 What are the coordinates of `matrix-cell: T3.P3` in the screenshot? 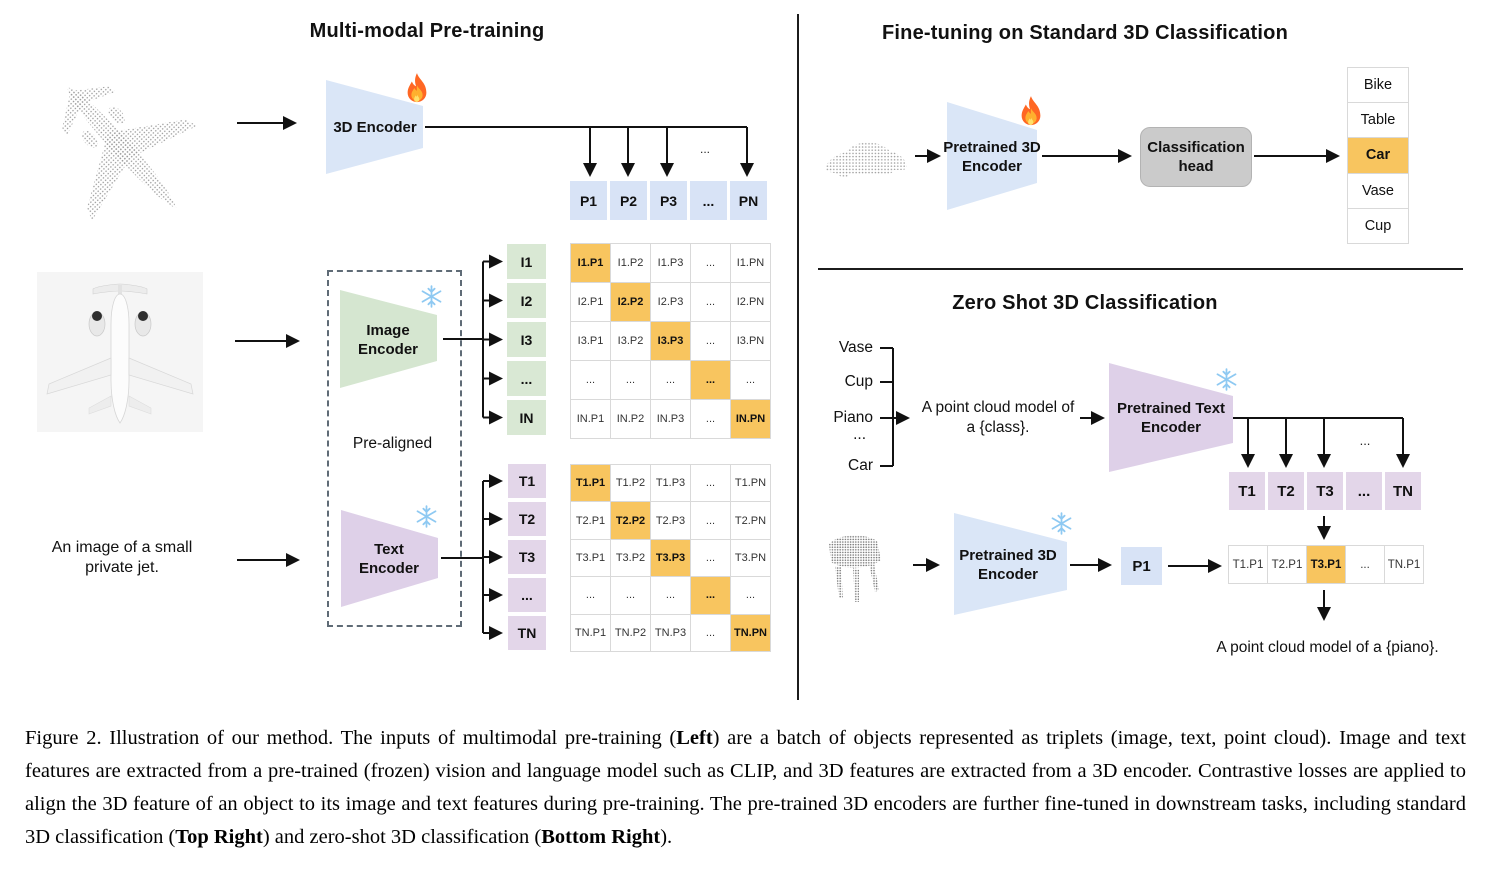 It's located at (670, 558).